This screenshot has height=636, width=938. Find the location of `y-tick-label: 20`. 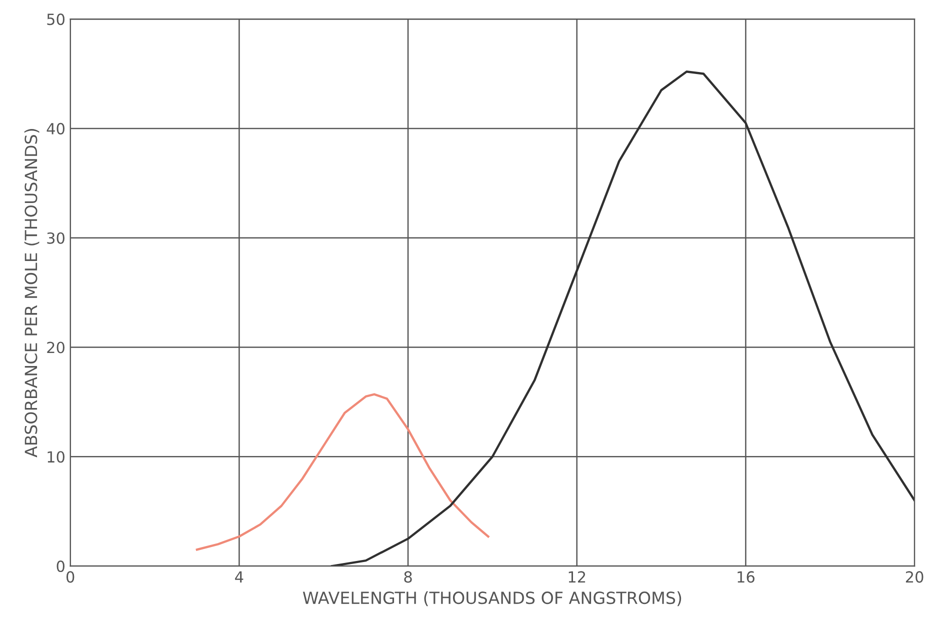

y-tick-label: 20 is located at coordinates (55, 348).